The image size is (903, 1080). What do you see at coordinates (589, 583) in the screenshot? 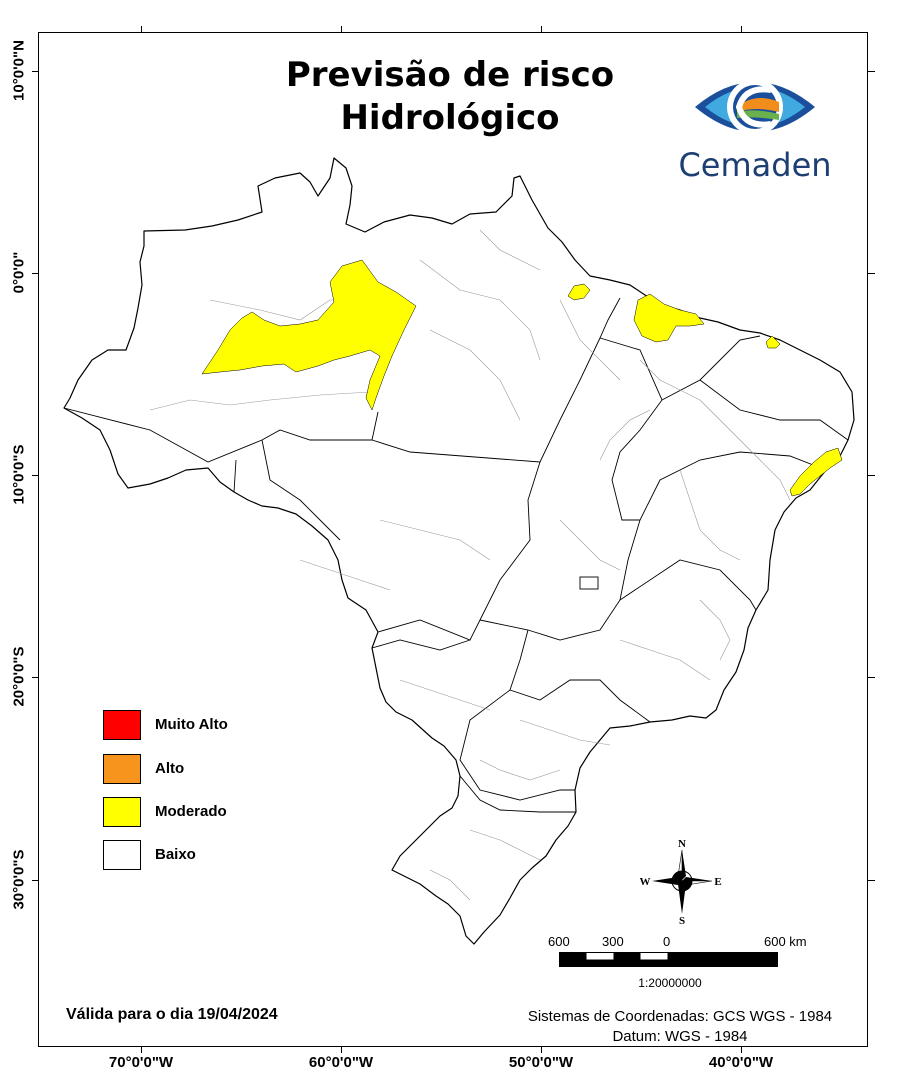
I see `federal-district` at bounding box center [589, 583].